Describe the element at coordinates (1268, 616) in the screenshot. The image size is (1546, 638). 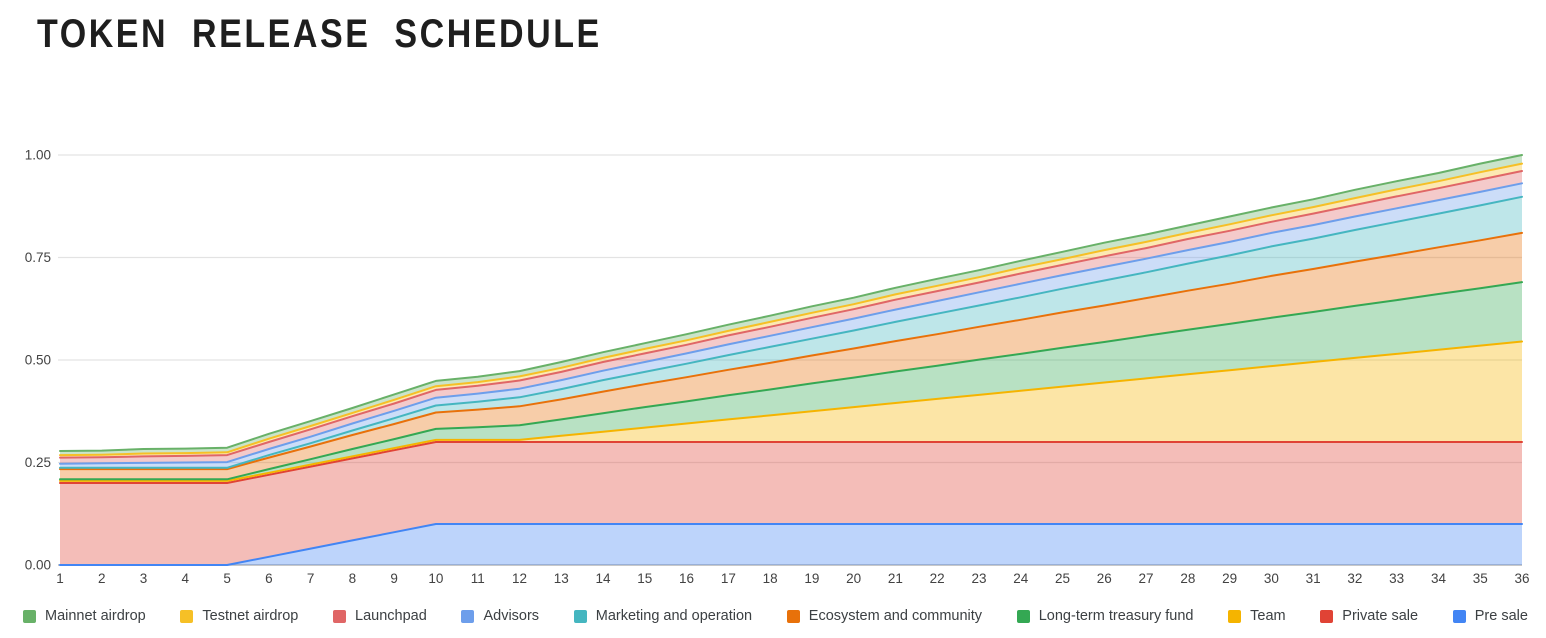
I see `legend-label-team: Team` at that location.